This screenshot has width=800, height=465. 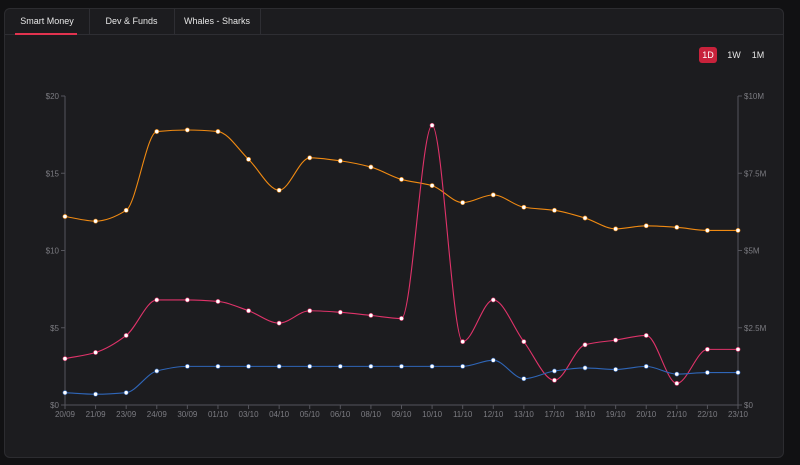 I want to click on x-tick-label: 05/10, so click(x=310, y=414).